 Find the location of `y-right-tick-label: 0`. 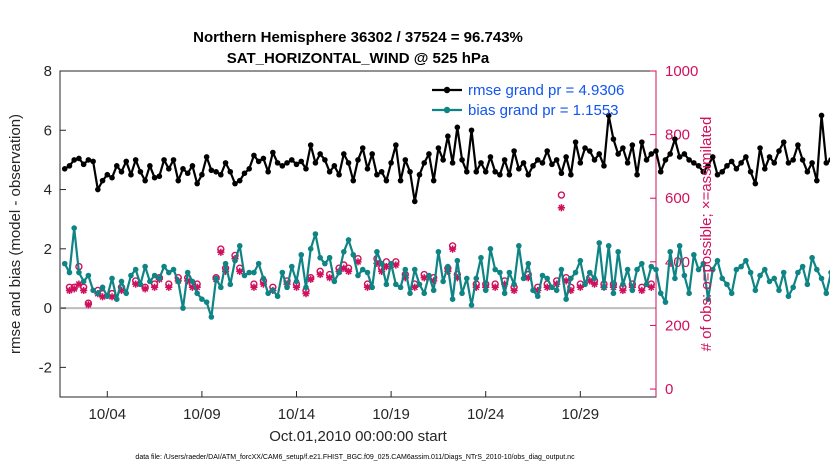

y-right-tick-label: 0 is located at coordinates (669, 389).